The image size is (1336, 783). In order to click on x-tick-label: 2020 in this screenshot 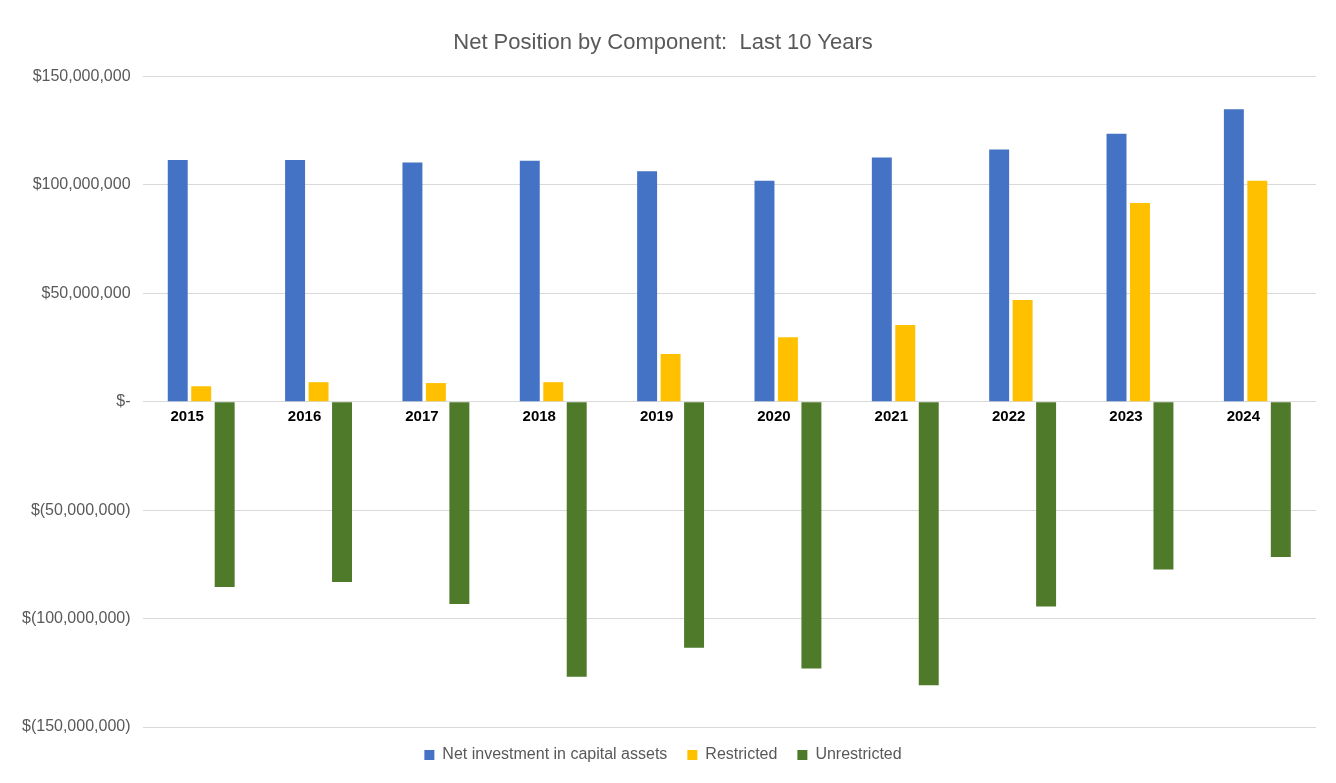, I will do `click(774, 415)`.